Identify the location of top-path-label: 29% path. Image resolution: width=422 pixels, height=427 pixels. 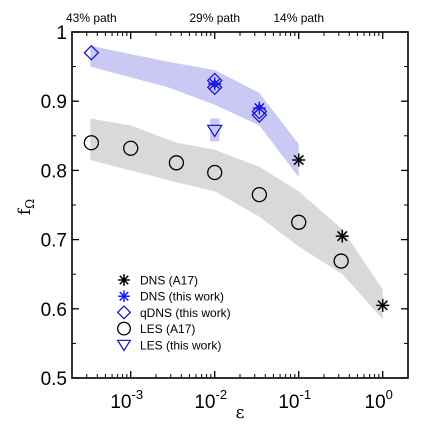
(214, 18).